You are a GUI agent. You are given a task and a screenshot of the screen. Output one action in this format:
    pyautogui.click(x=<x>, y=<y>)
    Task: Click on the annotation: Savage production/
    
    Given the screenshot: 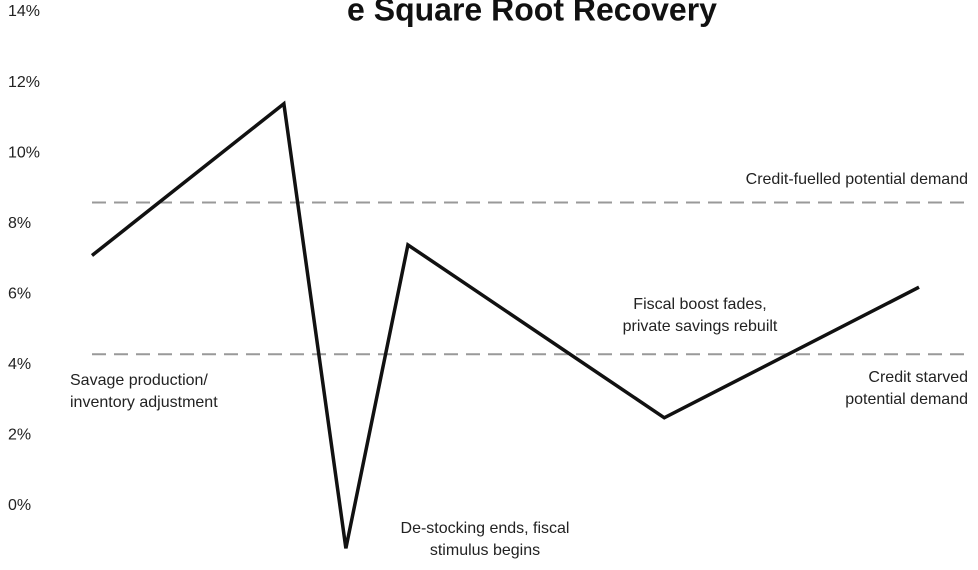 What is the action you would take?
    pyautogui.click(x=139, y=380)
    